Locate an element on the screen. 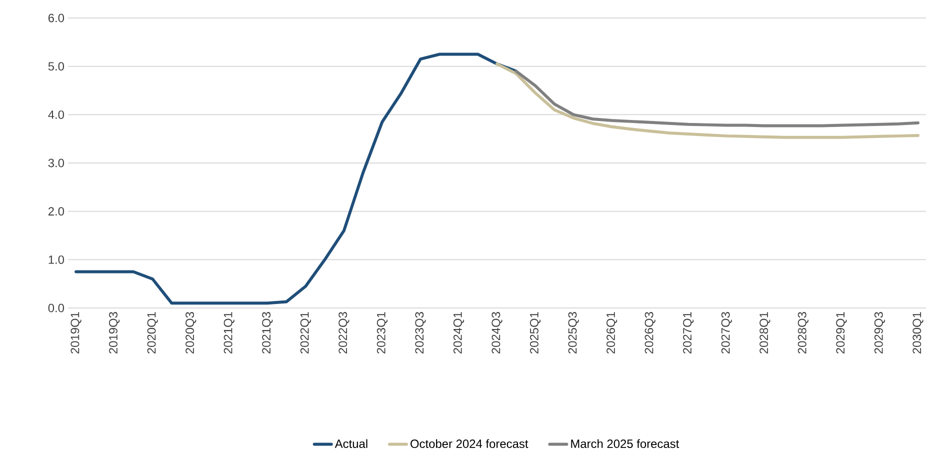 This screenshot has height=457, width=932. x-tick-label: 2021Q3 is located at coordinates (267, 333).